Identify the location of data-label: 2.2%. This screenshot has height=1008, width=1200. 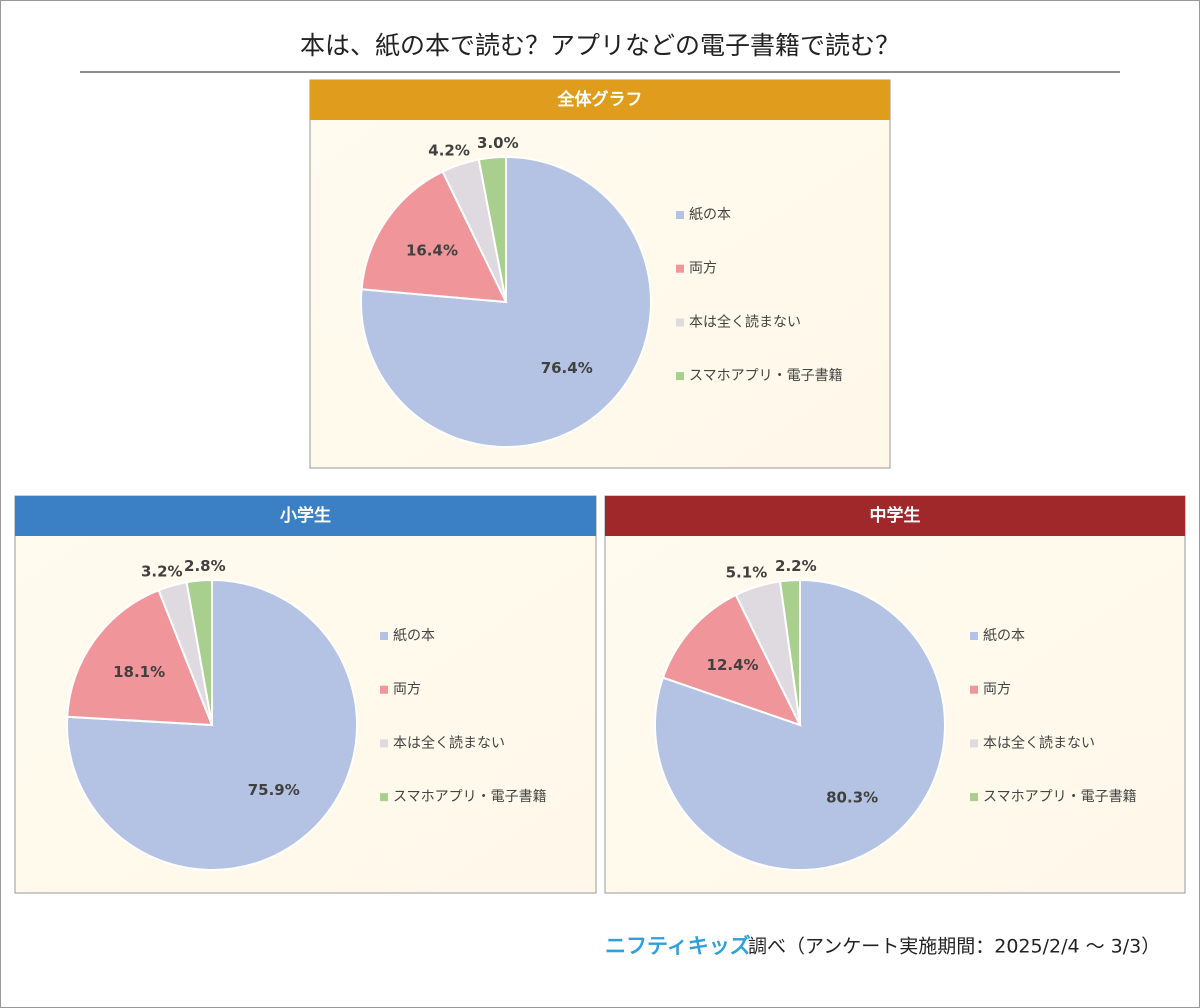
(796, 566).